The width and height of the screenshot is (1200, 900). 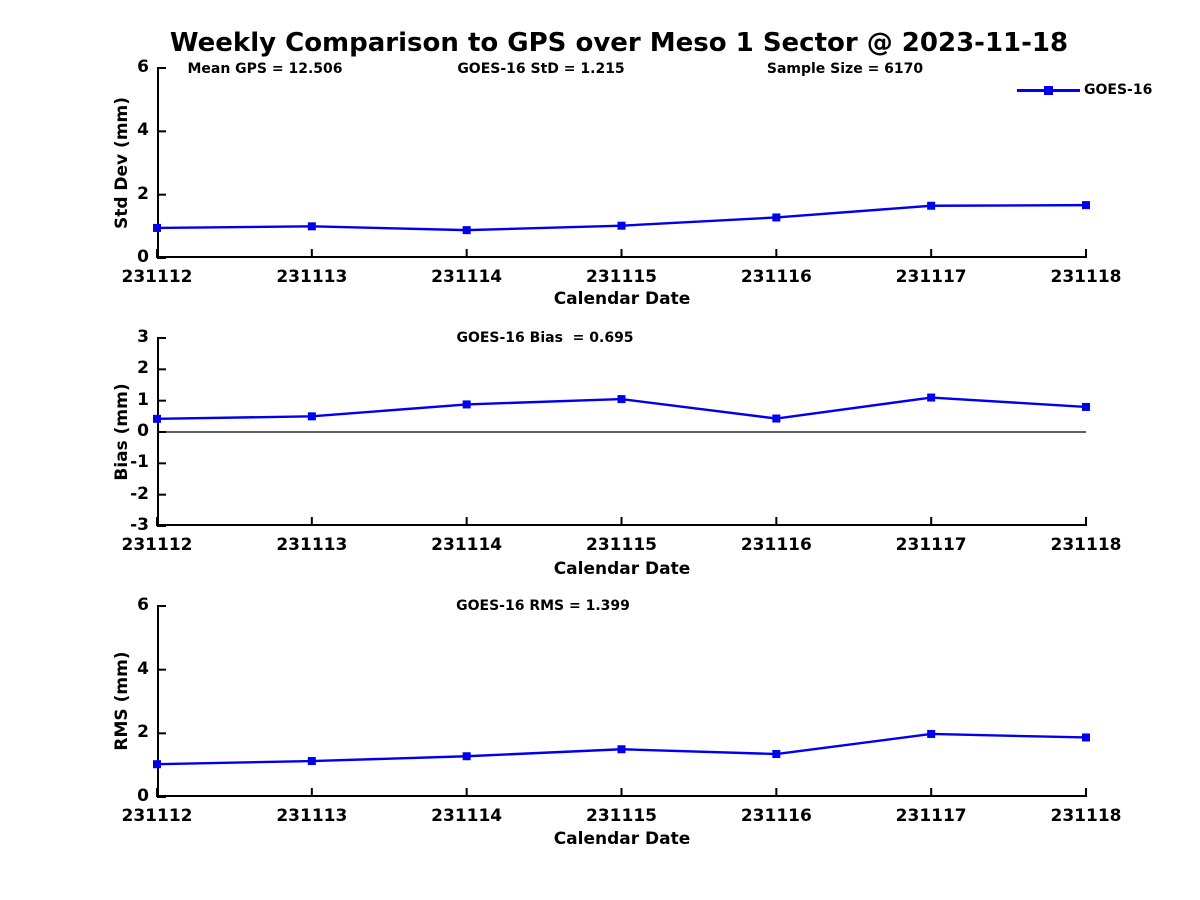 I want to click on annotation-sample-size: Sample Size = 6170, so click(x=845, y=69).